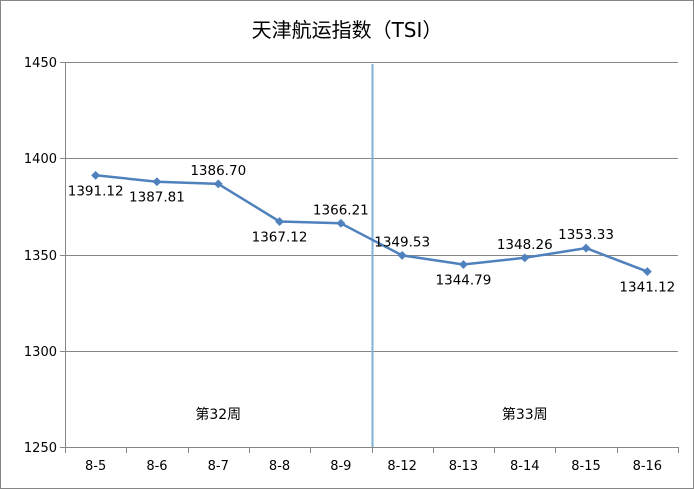 This screenshot has width=694, height=489. What do you see at coordinates (280, 238) in the screenshot?
I see `data-label: 1367.12` at bounding box center [280, 238].